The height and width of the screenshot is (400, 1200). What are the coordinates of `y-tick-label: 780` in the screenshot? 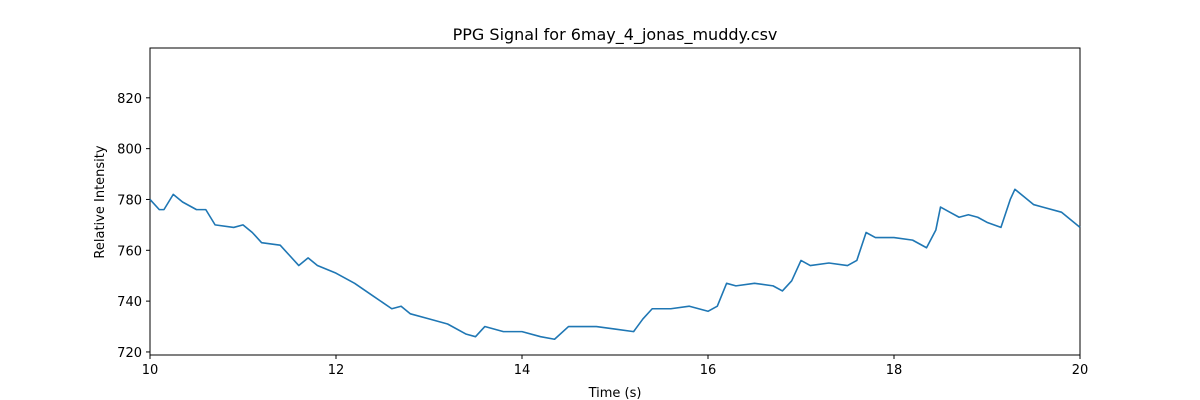 It's located at (129, 200).